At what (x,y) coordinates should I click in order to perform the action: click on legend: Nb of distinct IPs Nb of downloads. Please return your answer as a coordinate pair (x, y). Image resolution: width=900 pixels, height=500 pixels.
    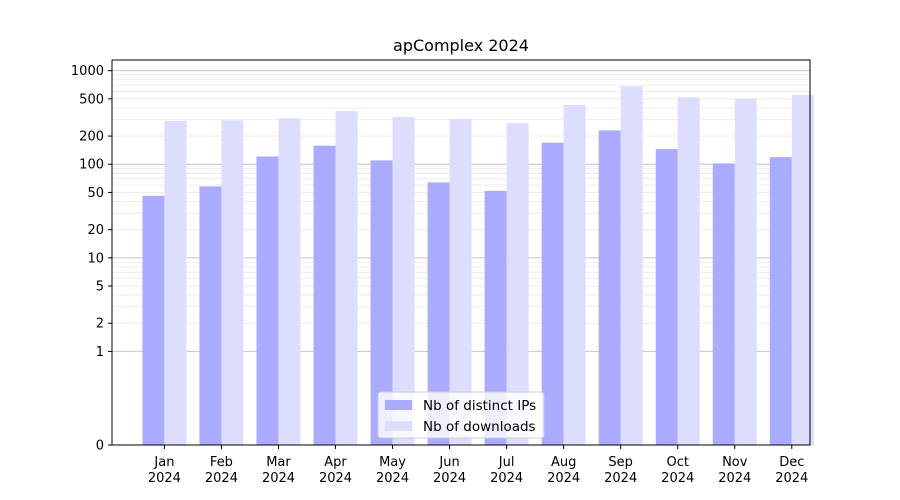
    Looking at the image, I should click on (461, 415).